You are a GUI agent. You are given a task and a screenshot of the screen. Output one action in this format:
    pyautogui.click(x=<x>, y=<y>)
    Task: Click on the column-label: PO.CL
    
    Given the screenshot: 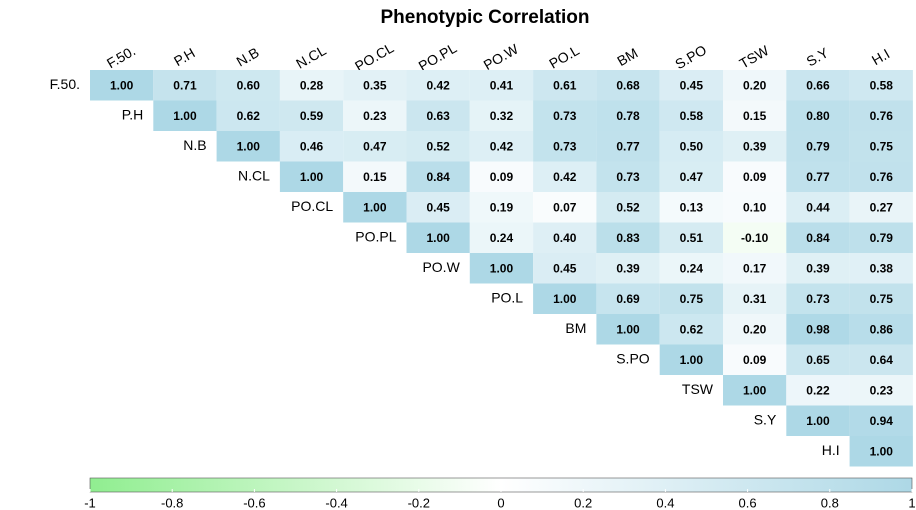 What is the action you would take?
    pyautogui.click(x=374, y=56)
    